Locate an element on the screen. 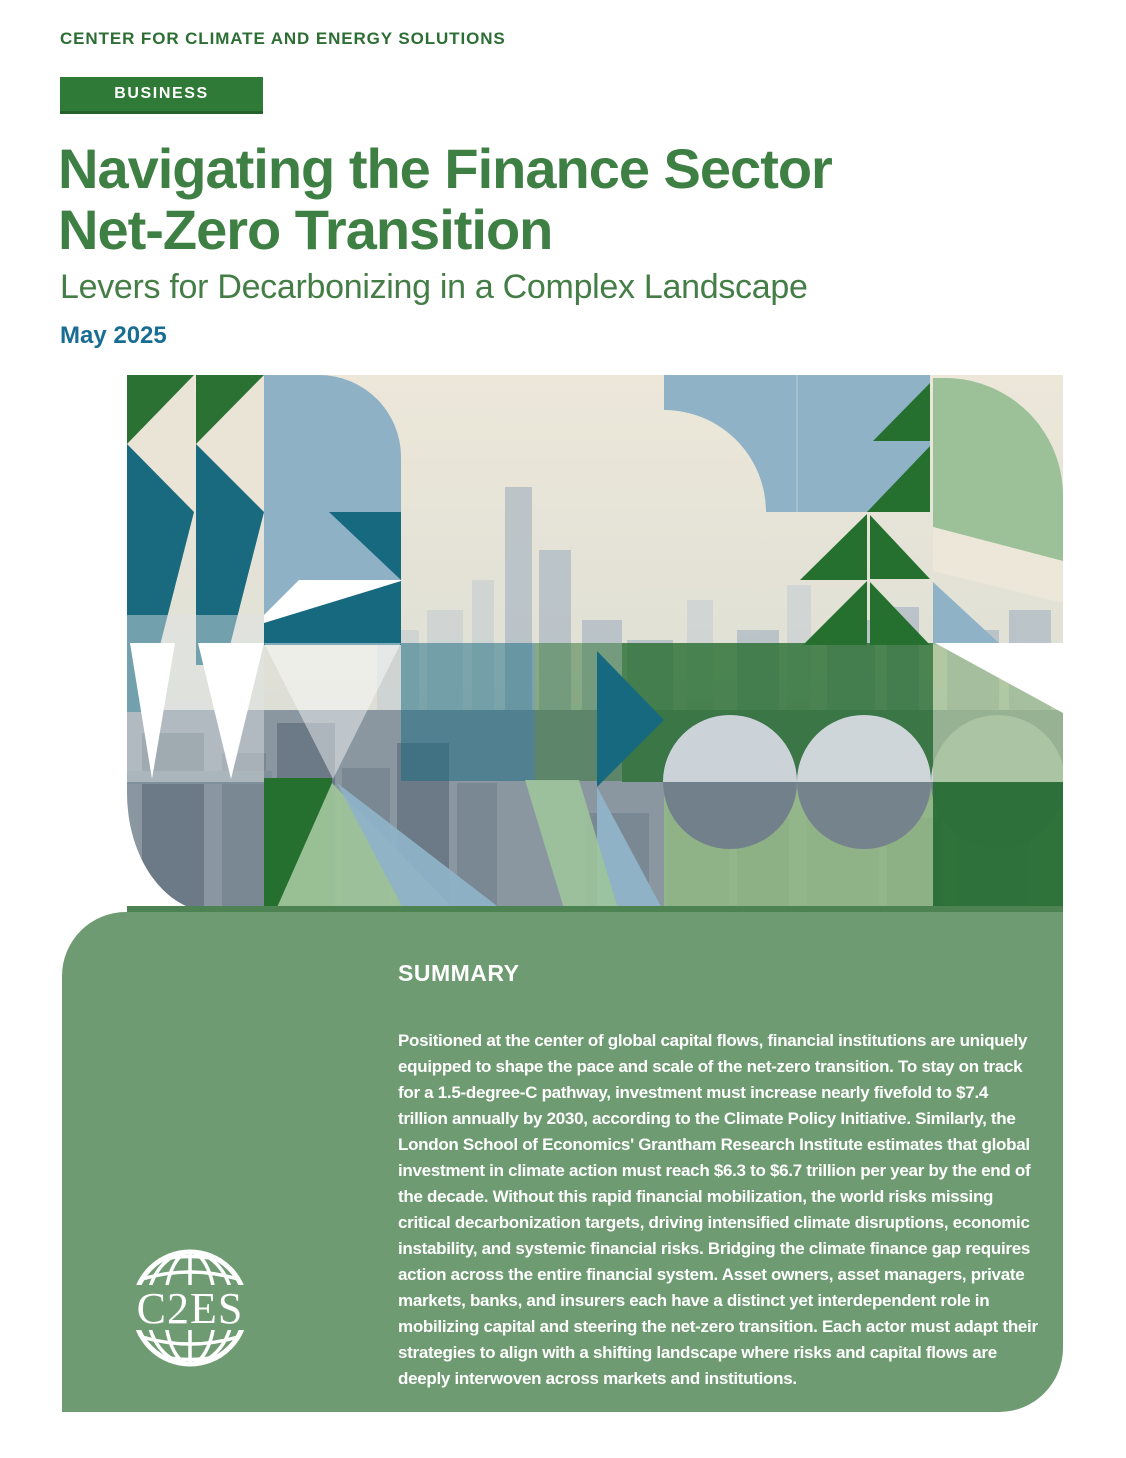 This screenshot has width=1126, height=1458. summary-heading: SUMMARY is located at coordinates (459, 973).